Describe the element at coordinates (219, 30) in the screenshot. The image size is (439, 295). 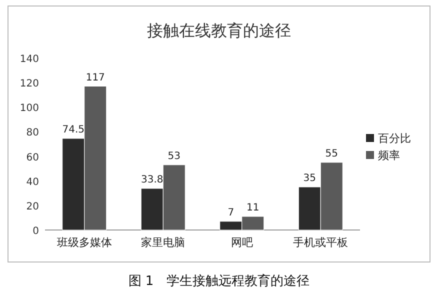
I see `chart-title: 接触在线教育的途径` at that location.